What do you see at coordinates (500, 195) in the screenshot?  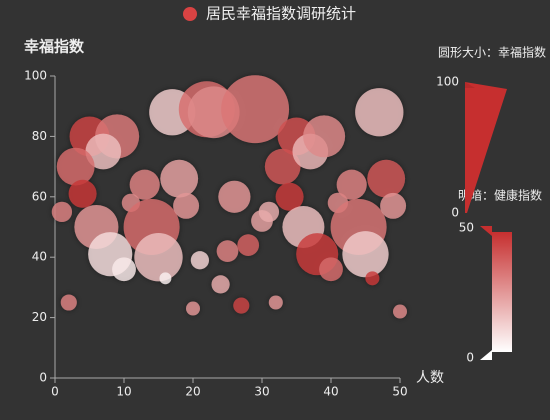 I see `color-map-title: 明暗：健康指数` at bounding box center [500, 195].